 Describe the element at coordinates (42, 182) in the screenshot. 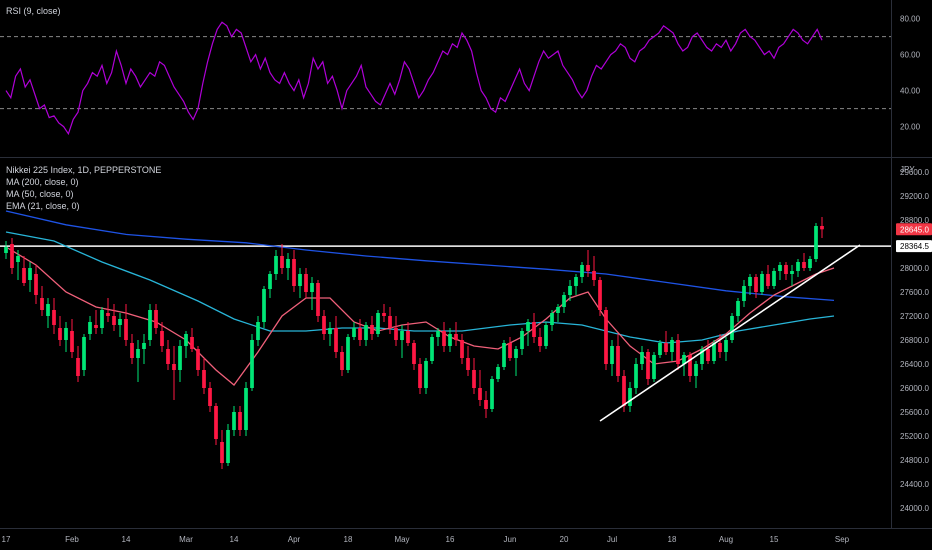

I see `legend-ma200: MA (200, close, 0)` at that location.